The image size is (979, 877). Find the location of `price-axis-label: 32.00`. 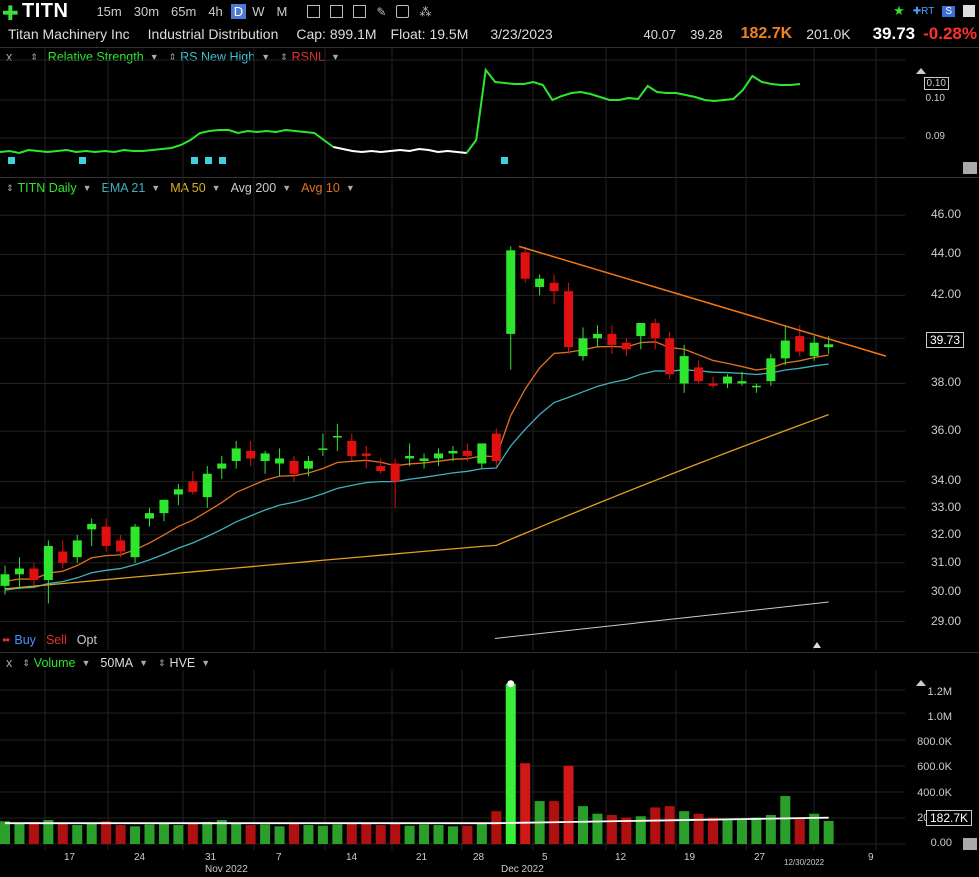

price-axis-label: 32.00 is located at coordinates (945, 533).